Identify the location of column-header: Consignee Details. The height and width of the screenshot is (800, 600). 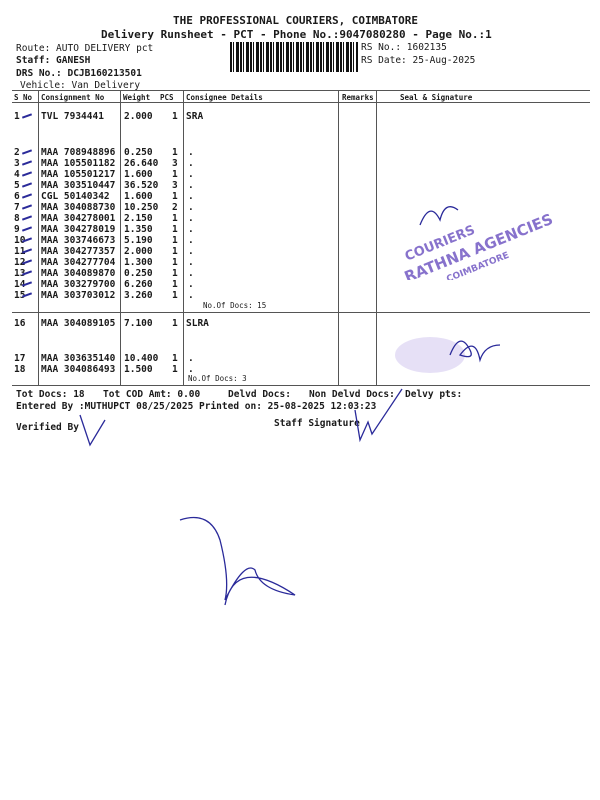
(224, 97).